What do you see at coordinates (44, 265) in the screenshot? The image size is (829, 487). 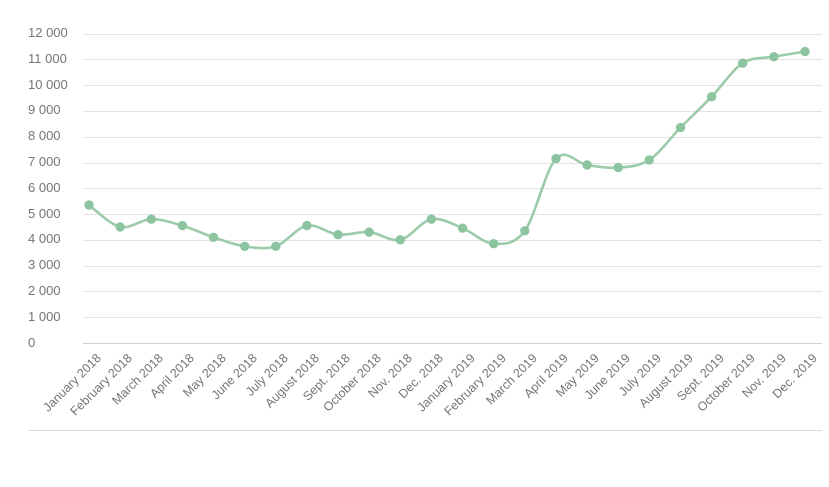 I see `y-tick-label: 3 000` at bounding box center [44, 265].